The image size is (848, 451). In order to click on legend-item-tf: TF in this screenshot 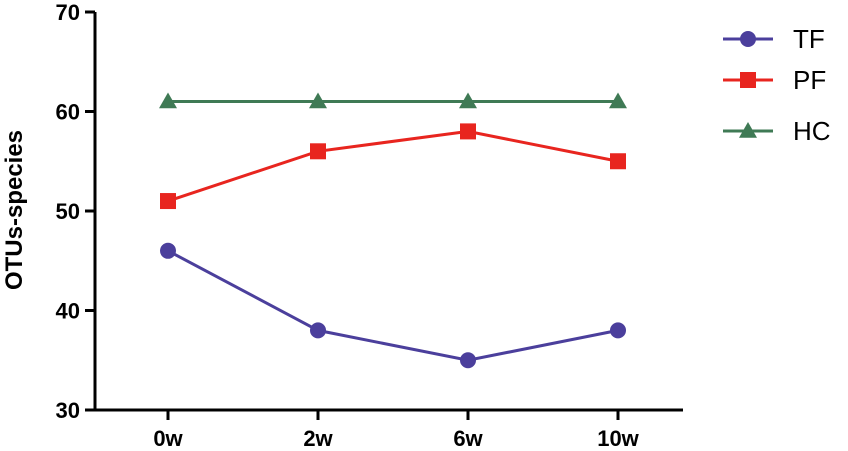, I will do `click(774, 39)`.